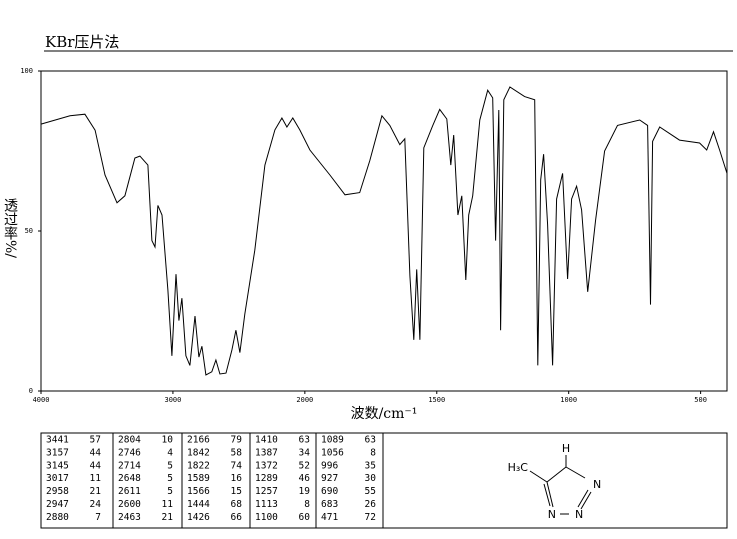  What do you see at coordinates (129, 504) in the screenshot?
I see `peak-wavenumber: 2600` at bounding box center [129, 504].